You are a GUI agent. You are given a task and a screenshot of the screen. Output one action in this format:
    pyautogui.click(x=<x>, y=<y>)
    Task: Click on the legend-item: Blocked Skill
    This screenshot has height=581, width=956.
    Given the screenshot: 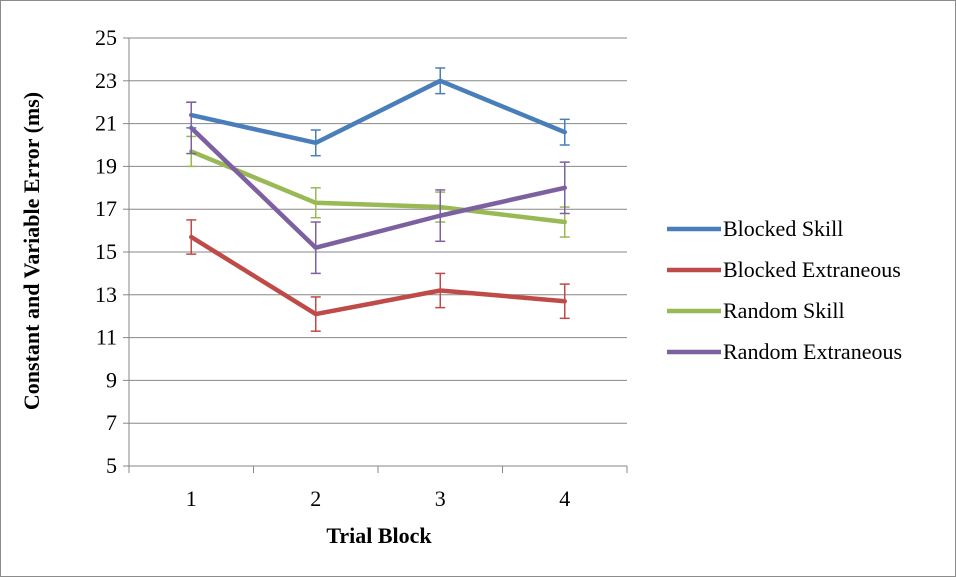 What is the action you would take?
    pyautogui.click(x=755, y=228)
    